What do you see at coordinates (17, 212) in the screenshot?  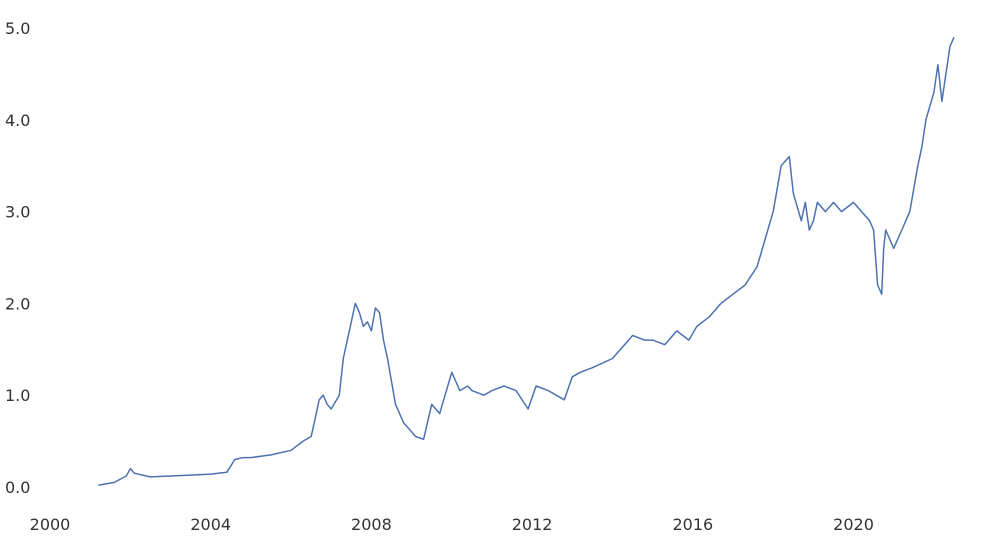 I see `y-tick-label: 3.0` at bounding box center [17, 212].